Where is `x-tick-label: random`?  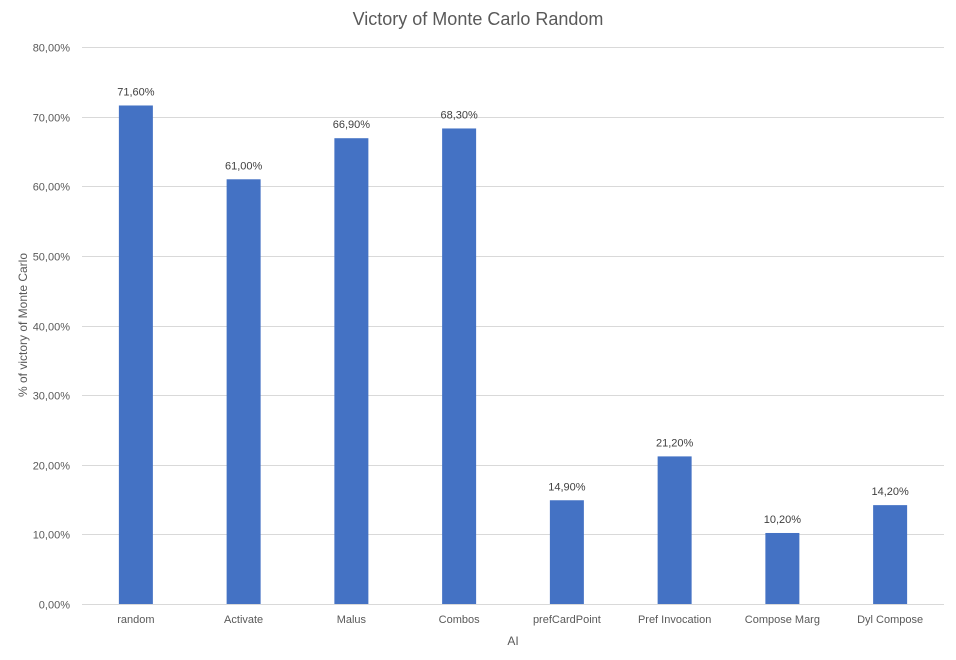
x-tick-label: random is located at coordinates (135, 620).